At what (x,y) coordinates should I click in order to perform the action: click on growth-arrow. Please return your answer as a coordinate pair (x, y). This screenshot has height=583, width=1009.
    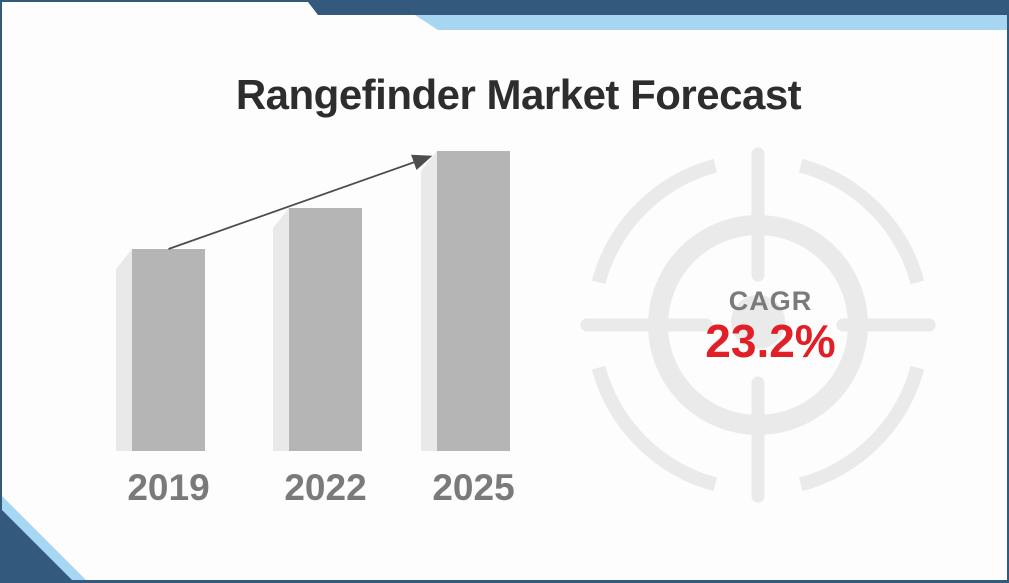
    Looking at the image, I should click on (300, 202).